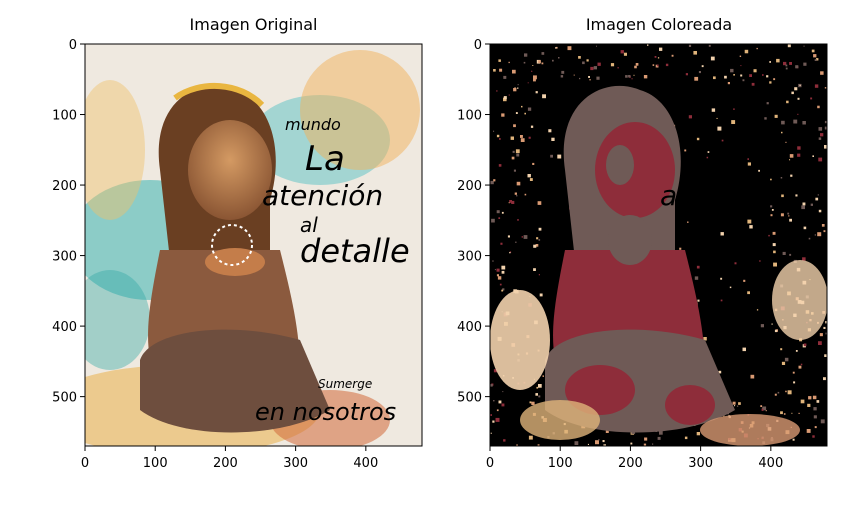 The width and height of the screenshot is (868, 520). Describe the element at coordinates (309, 225) in the screenshot. I see `svg-text: al` at that location.